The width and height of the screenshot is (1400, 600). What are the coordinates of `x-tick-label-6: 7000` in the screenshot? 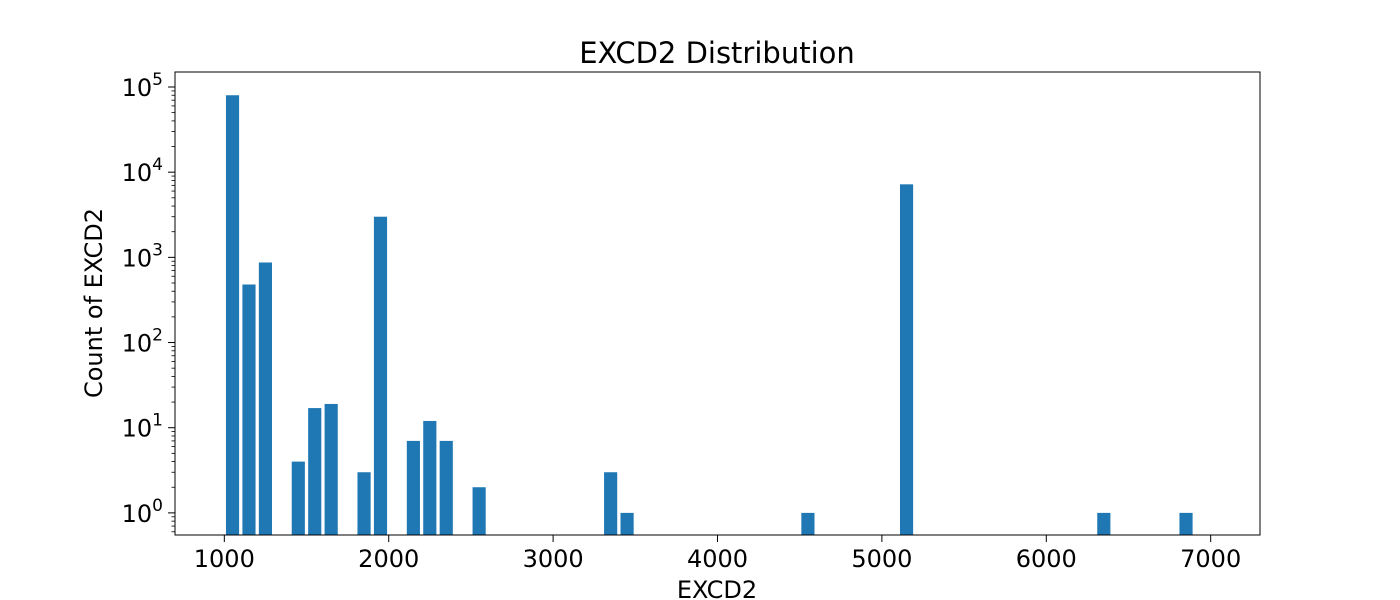 It's located at (1210, 559).